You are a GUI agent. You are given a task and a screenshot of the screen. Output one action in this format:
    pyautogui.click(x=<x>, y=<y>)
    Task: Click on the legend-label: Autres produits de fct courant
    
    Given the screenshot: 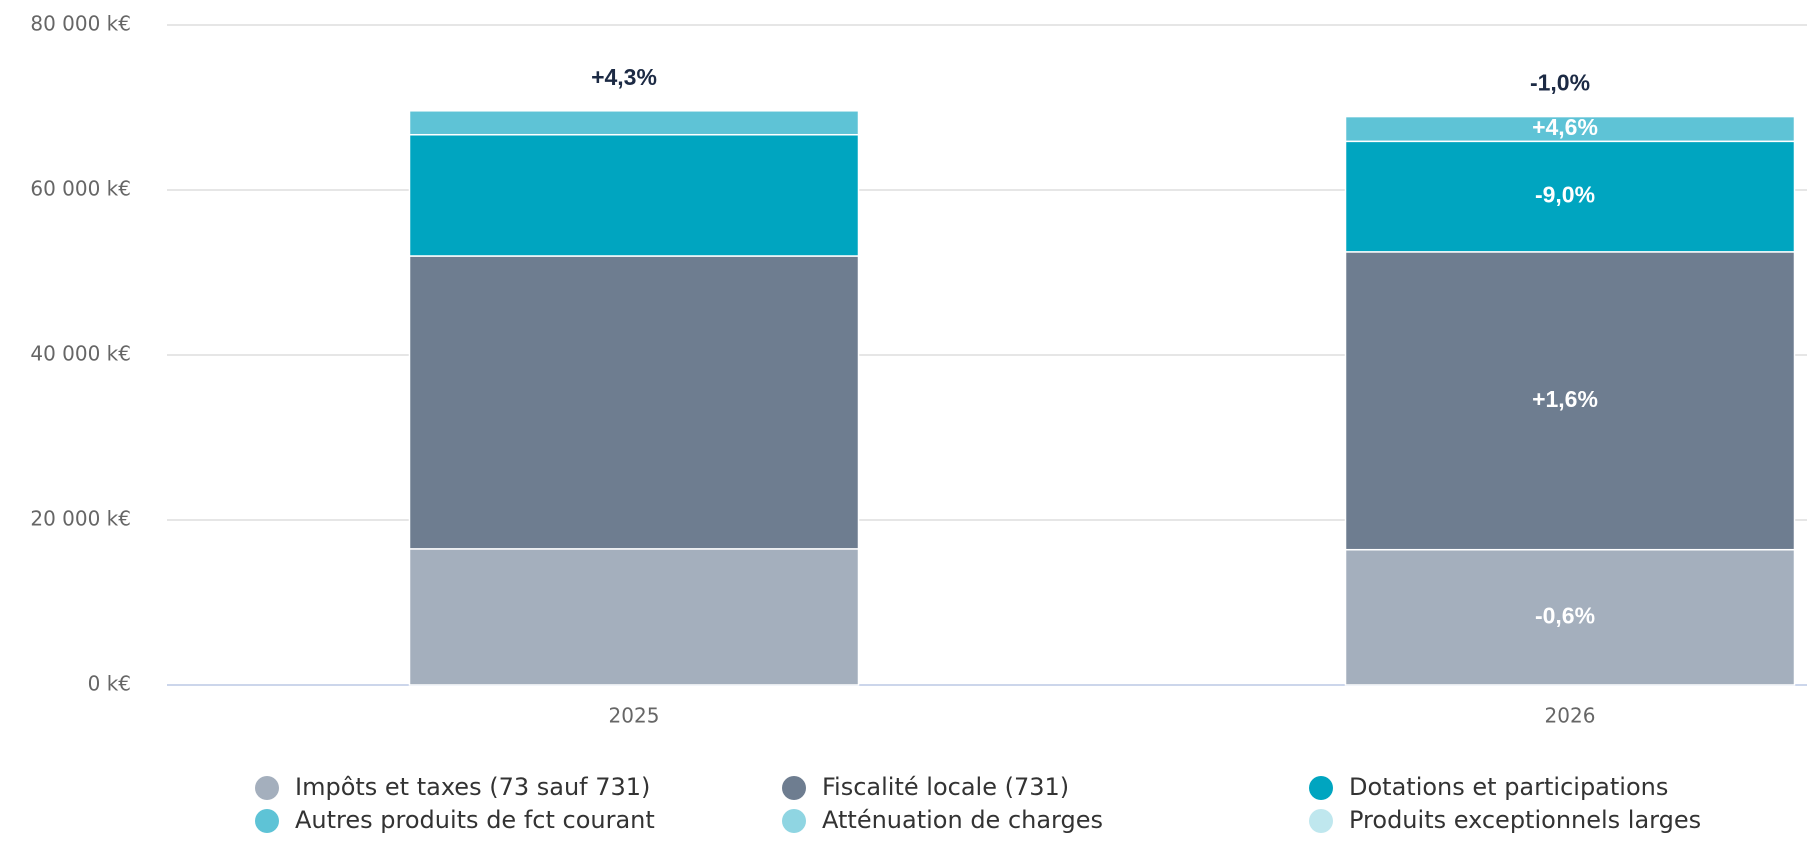 What is the action you would take?
    pyautogui.click(x=475, y=820)
    